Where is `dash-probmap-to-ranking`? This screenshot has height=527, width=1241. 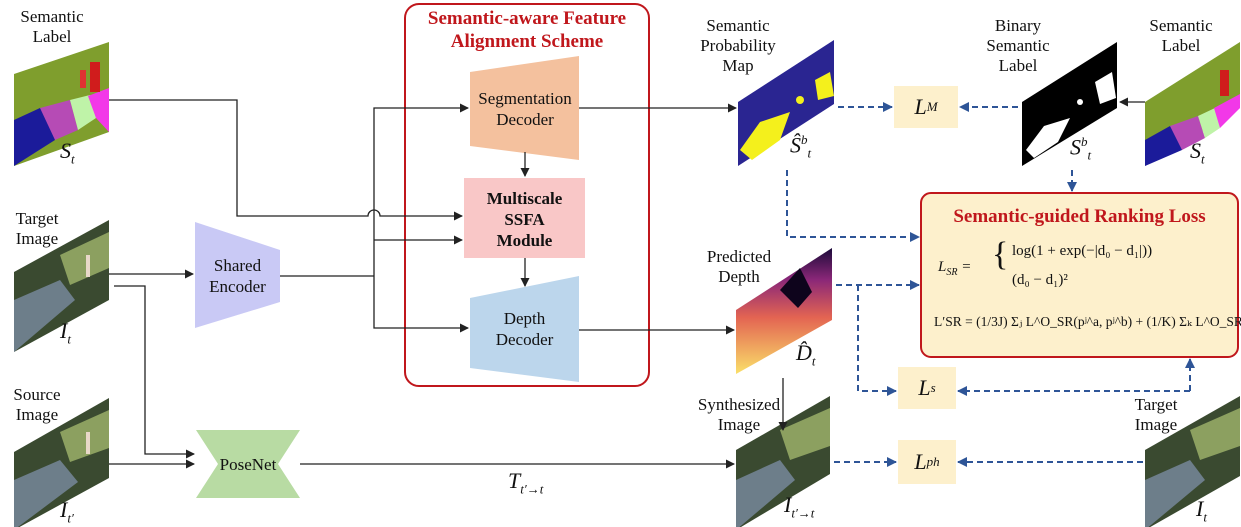 dash-probmap-to-ranking is located at coordinates (853, 206).